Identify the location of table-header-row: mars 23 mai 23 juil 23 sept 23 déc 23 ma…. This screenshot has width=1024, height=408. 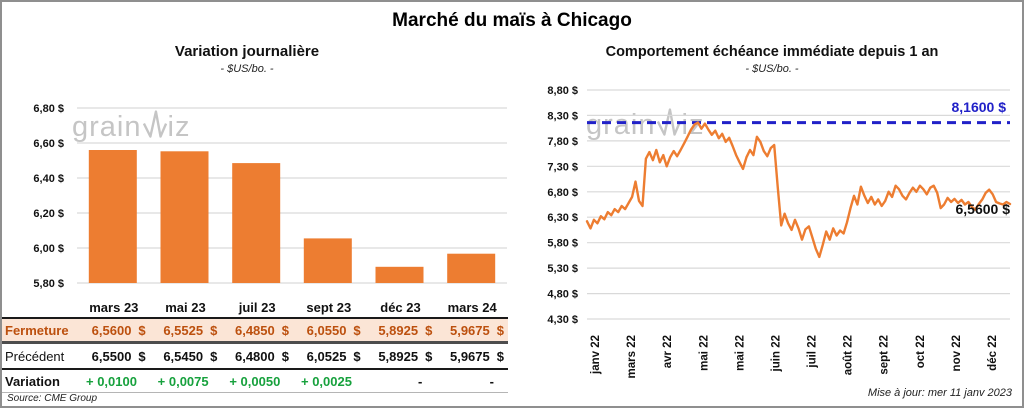
(255, 308).